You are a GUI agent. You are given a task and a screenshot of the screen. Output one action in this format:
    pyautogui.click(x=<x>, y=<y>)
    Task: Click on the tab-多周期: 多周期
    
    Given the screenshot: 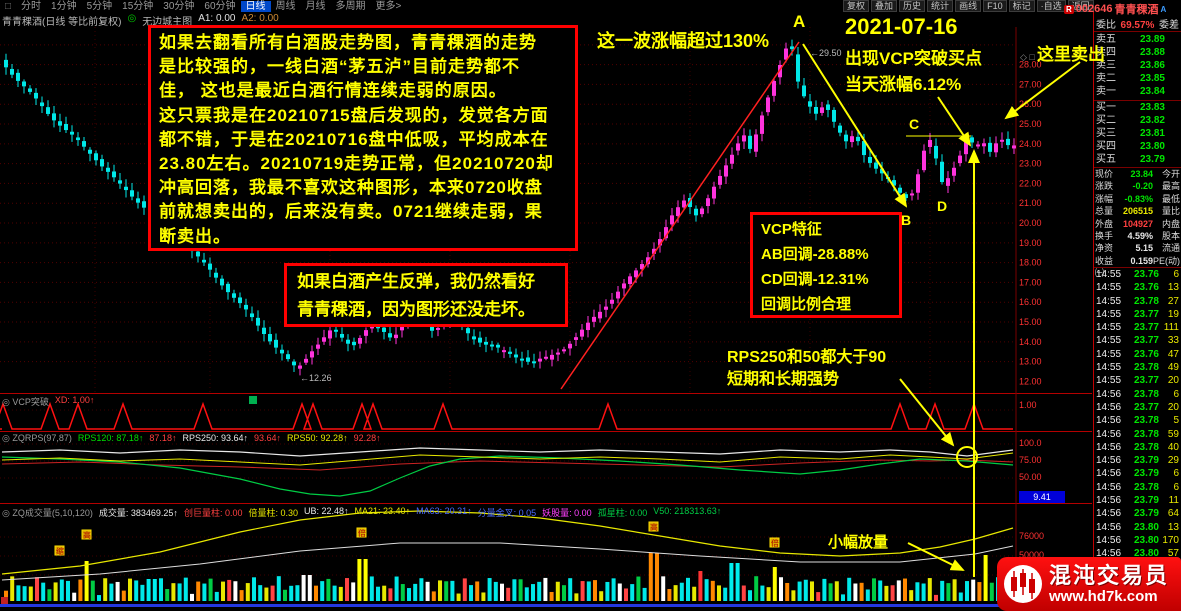 What is the action you would take?
    pyautogui.click(x=350, y=6)
    